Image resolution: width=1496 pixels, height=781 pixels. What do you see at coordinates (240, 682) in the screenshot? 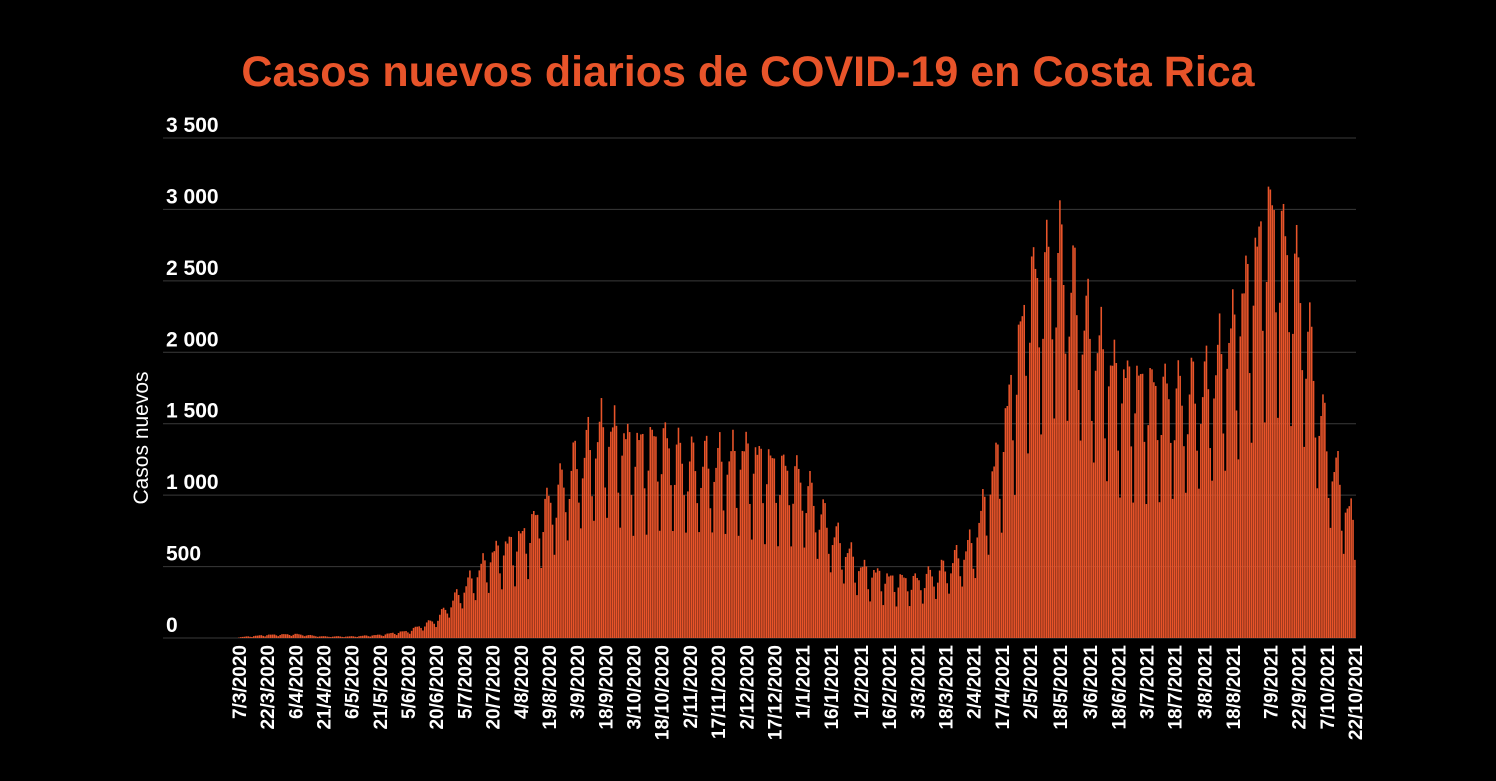
I see `x-tick-label: 7/3/2020` at bounding box center [240, 682].